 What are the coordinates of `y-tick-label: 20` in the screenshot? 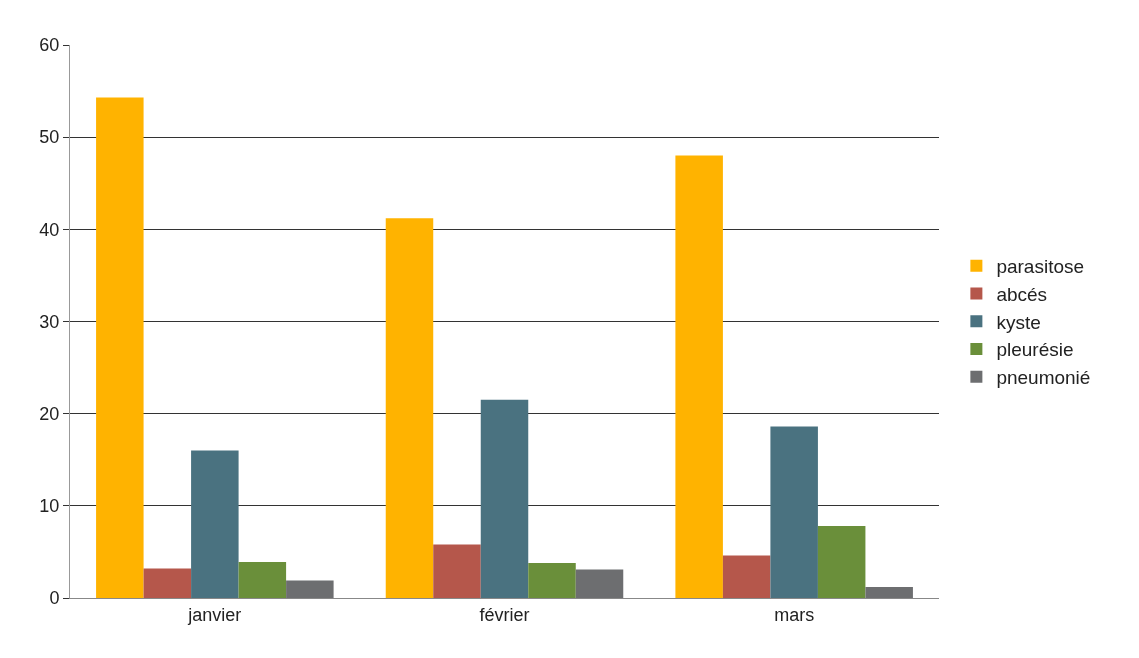 It's located at (49, 413).